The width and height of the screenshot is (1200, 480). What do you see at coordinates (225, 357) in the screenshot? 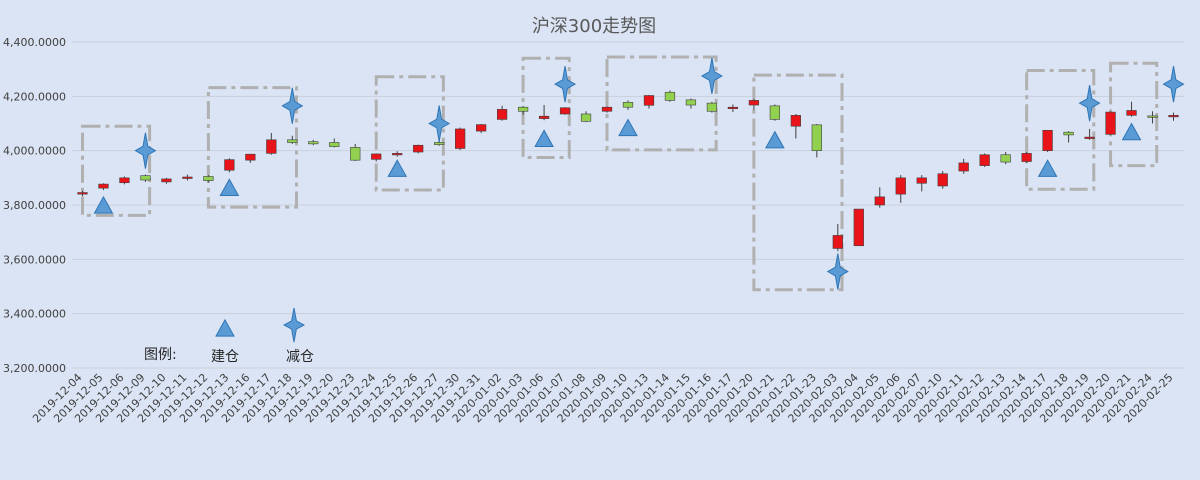
I see `legend-buy-label: 建仓` at bounding box center [225, 357].